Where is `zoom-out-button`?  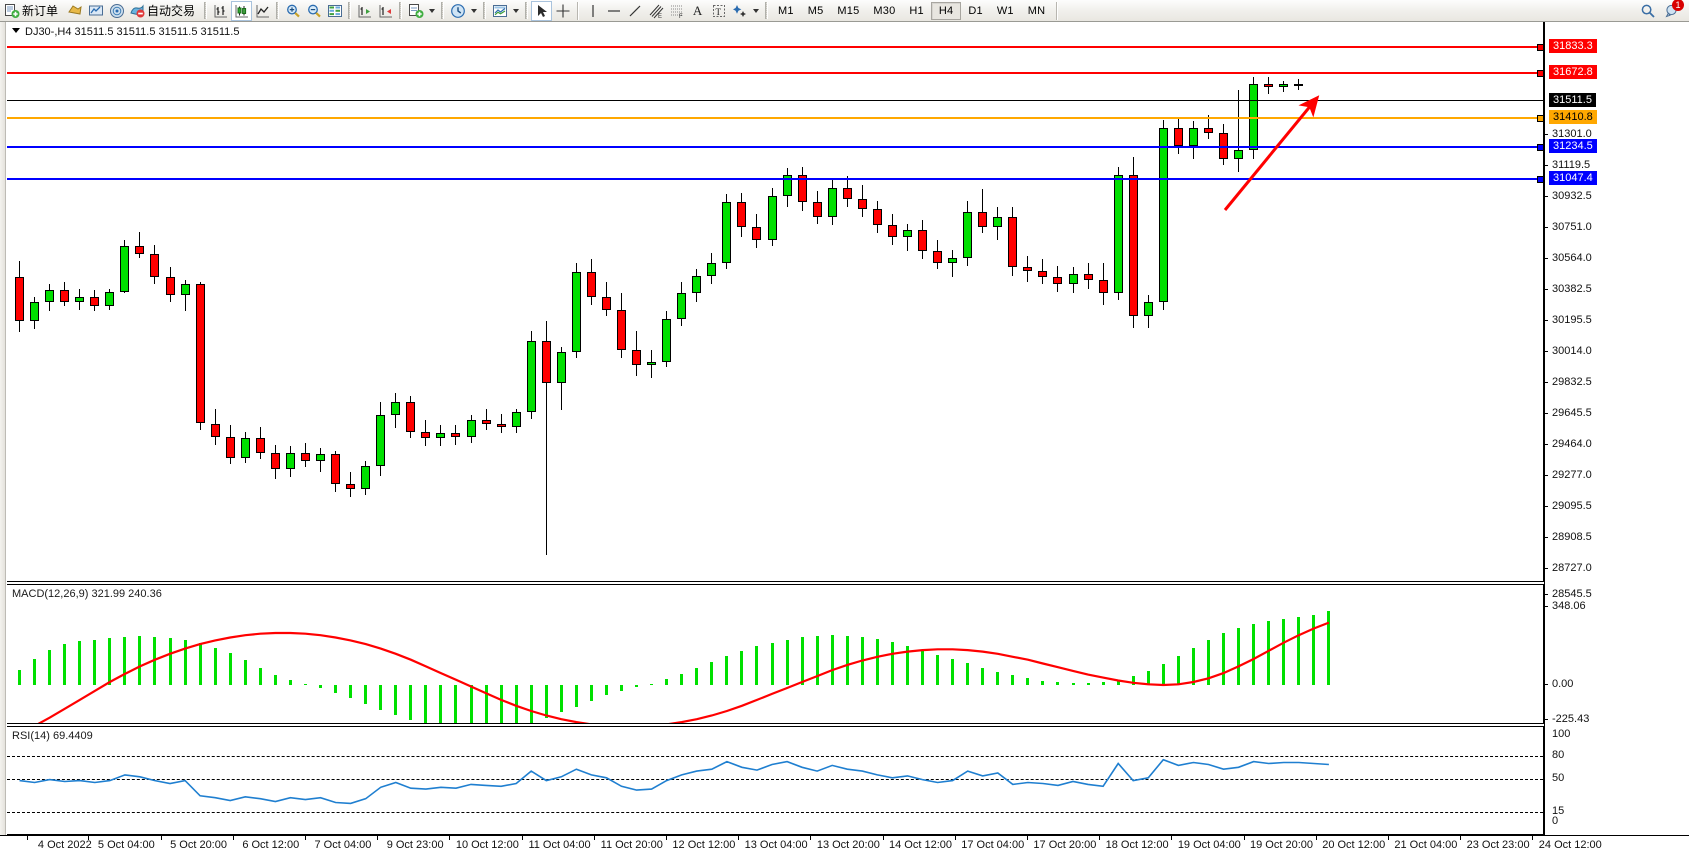 zoom-out-button is located at coordinates (313, 11).